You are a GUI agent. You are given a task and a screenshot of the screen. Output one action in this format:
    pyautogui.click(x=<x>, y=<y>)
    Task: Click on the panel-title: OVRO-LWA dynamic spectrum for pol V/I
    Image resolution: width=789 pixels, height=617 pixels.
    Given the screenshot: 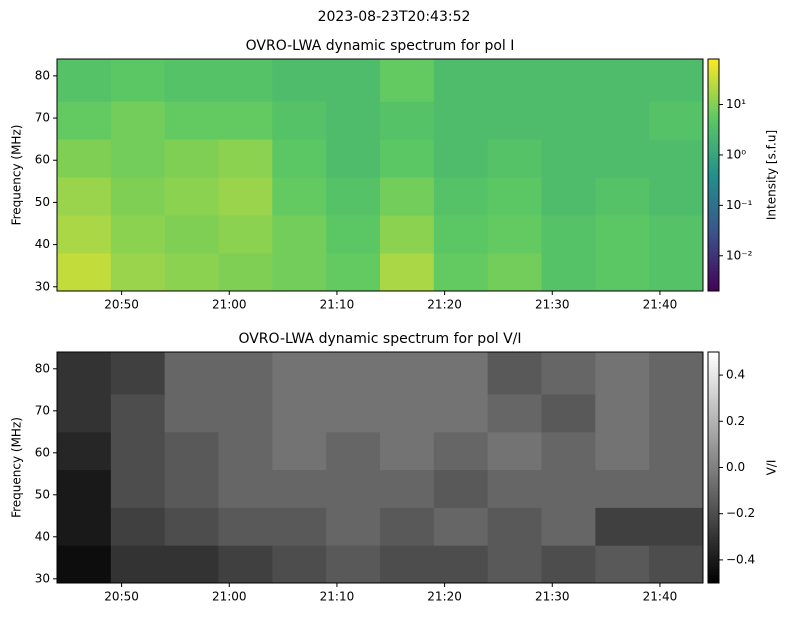 What is the action you would take?
    pyautogui.click(x=379, y=339)
    